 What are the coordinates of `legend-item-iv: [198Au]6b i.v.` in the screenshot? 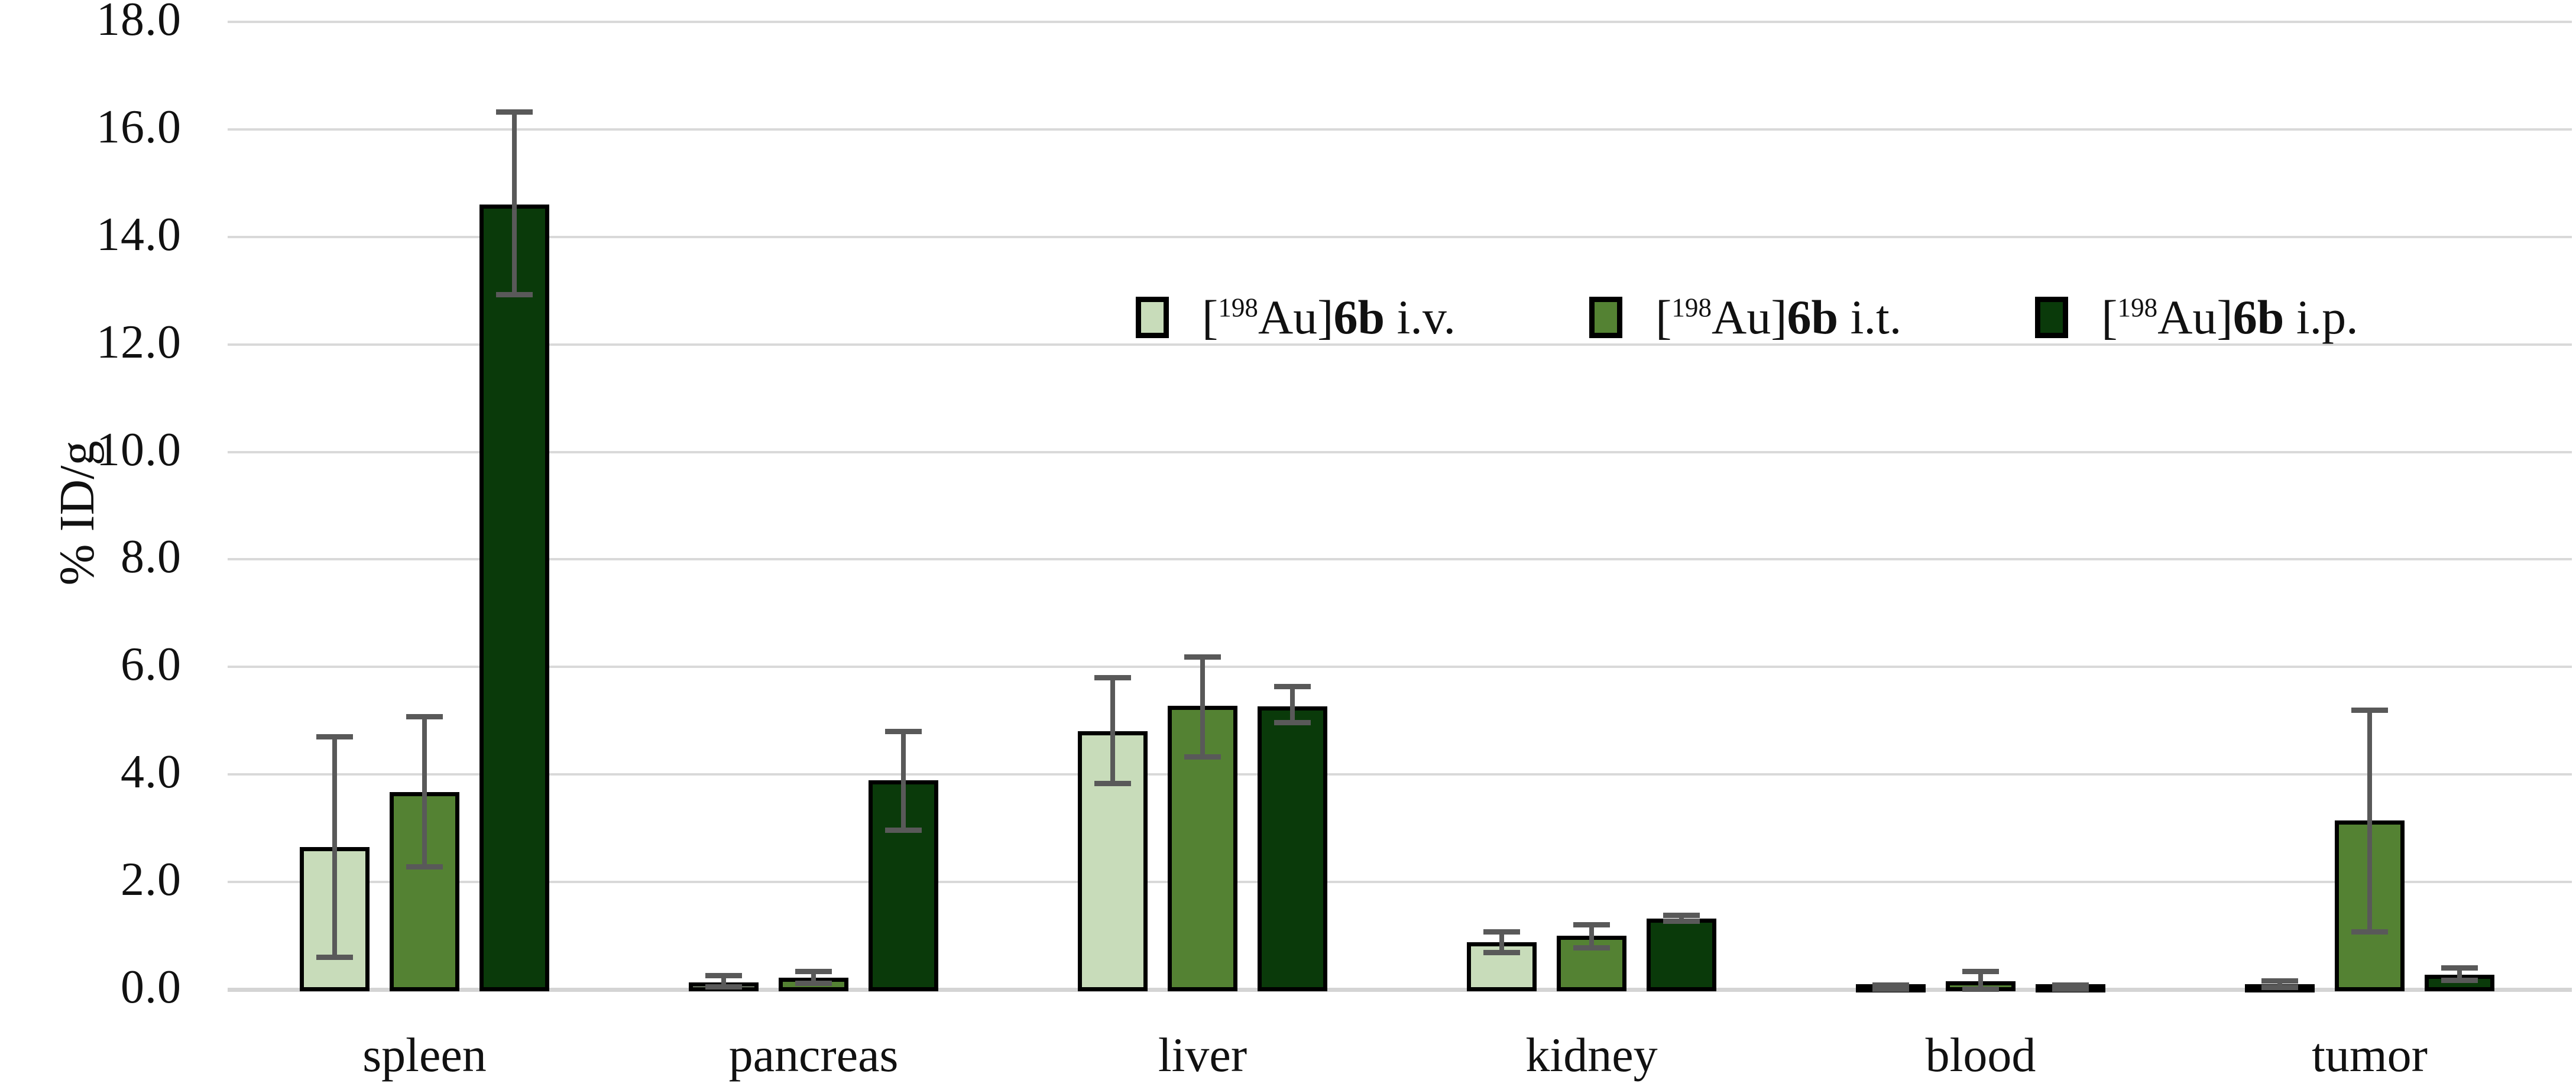 It's located at (1296, 317).